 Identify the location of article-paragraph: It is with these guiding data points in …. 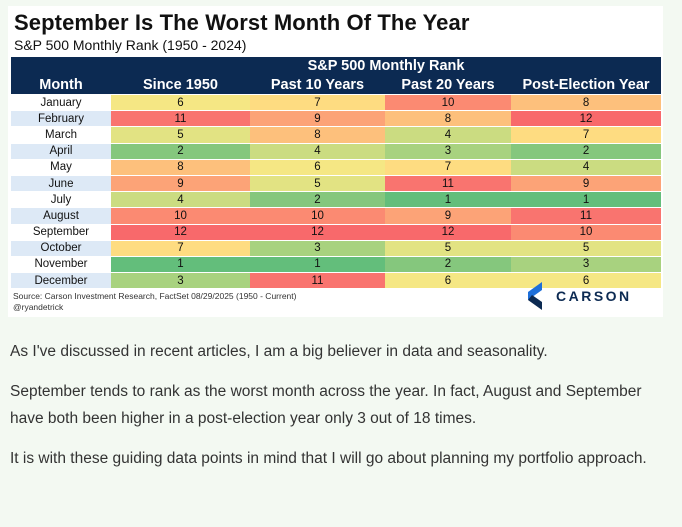
(328, 458).